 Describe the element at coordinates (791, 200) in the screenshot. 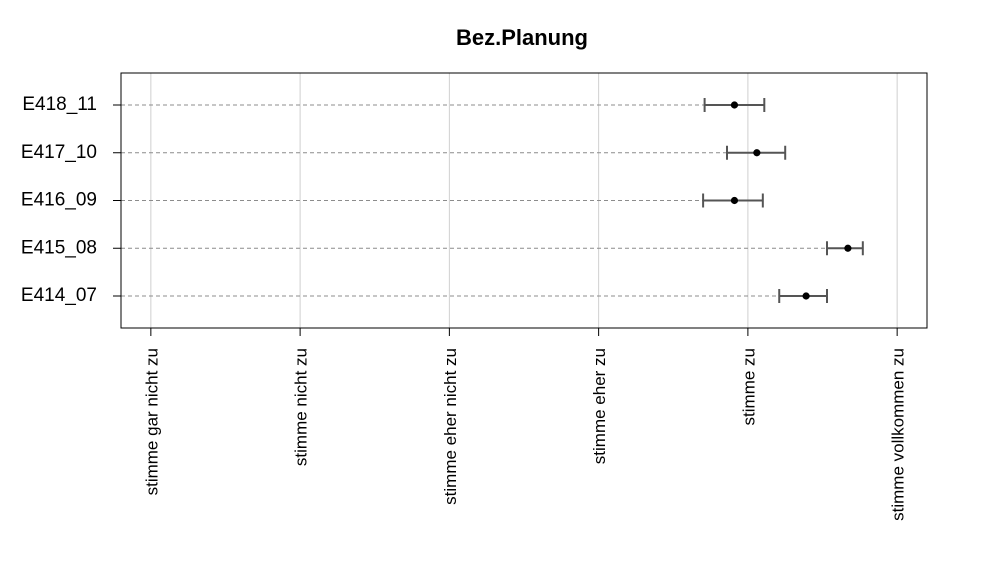

I see `point-layer` at that location.